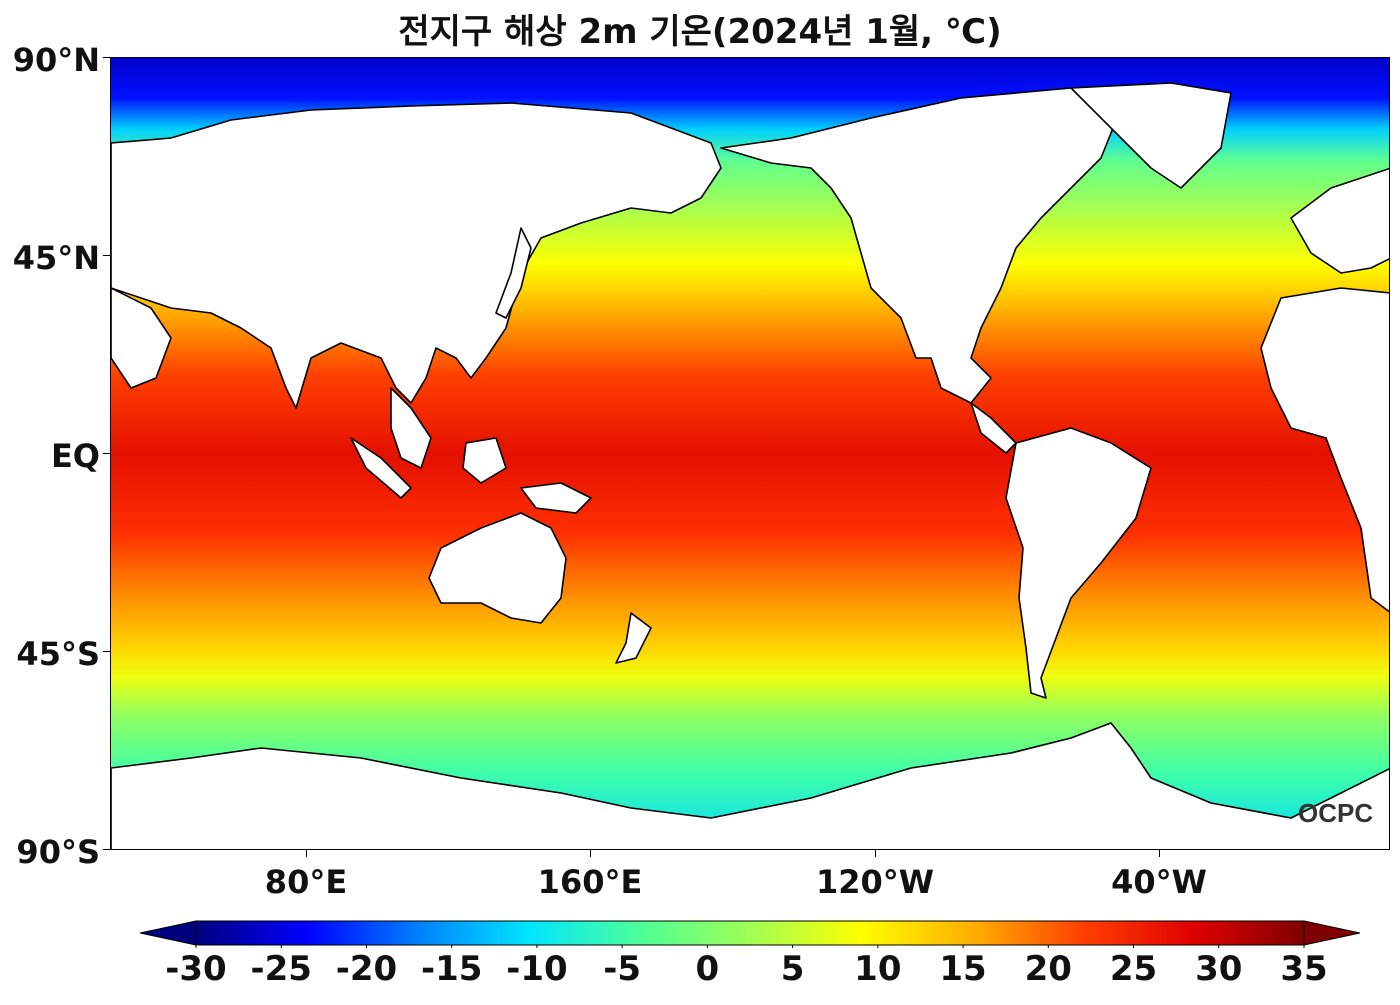  What do you see at coordinates (106, 651) in the screenshot?
I see `y-tick-45s` at bounding box center [106, 651].